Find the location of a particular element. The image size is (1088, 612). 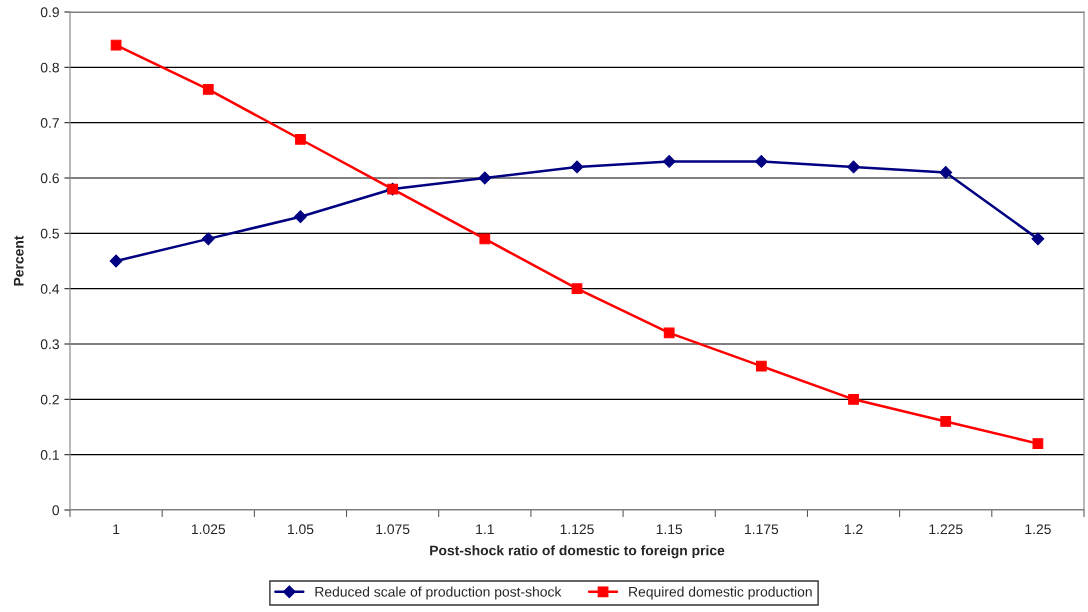

y-axis-title: Percent is located at coordinates (18, 260).